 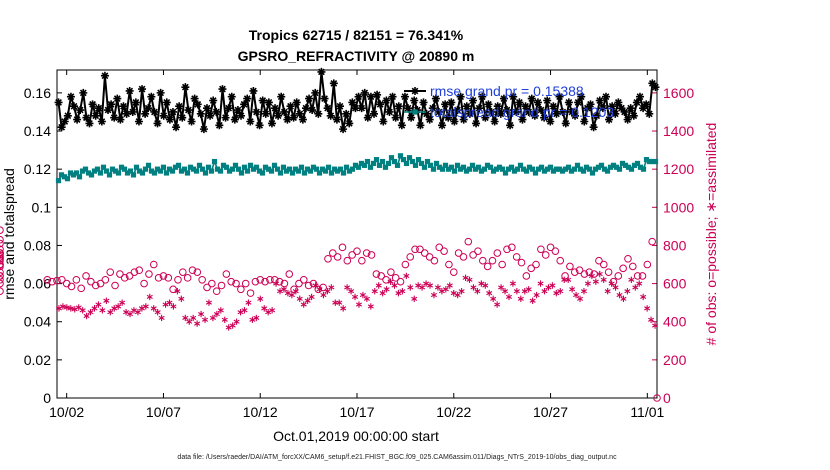 I want to click on legend-rmse-marker, so click(x=415, y=91).